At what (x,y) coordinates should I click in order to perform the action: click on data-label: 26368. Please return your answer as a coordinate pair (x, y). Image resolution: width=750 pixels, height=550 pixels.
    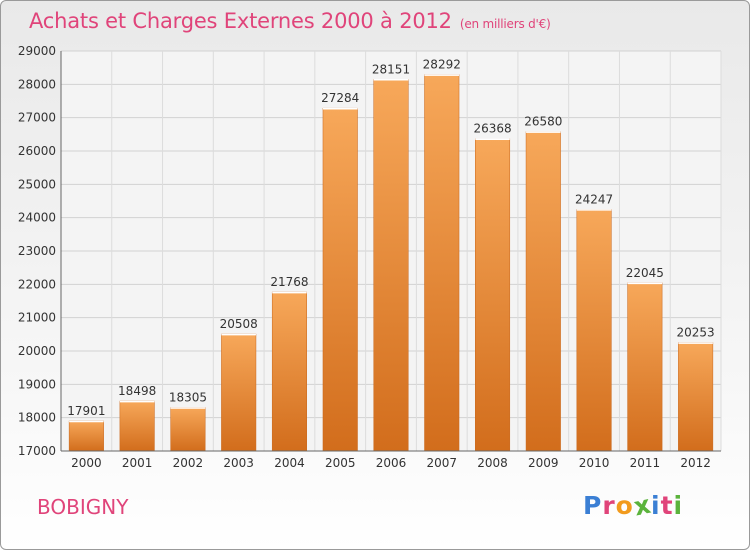
    Looking at the image, I should click on (492, 129).